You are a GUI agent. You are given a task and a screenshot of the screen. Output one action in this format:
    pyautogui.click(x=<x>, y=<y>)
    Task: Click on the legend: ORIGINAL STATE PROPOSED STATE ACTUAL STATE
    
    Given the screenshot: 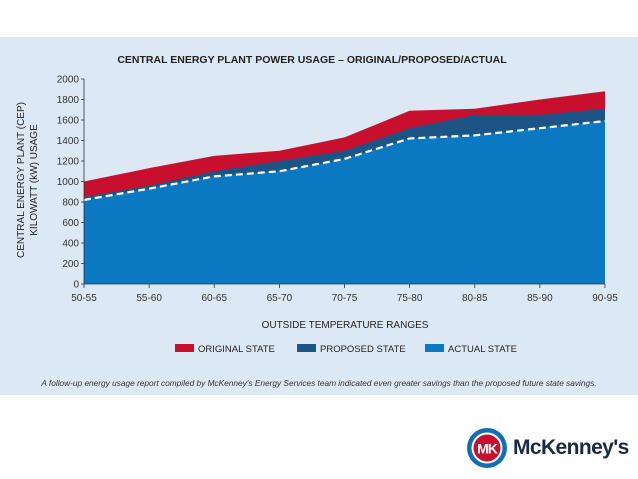 What is the action you would take?
    pyautogui.click(x=346, y=349)
    